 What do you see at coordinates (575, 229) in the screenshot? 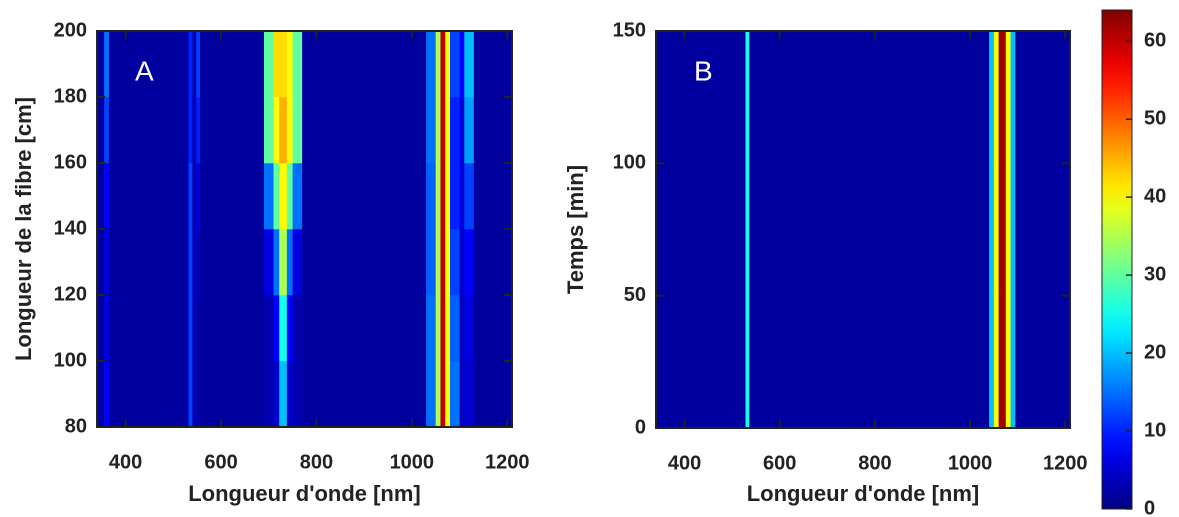
I see `y-axis-label: Temps [min]` at bounding box center [575, 229].